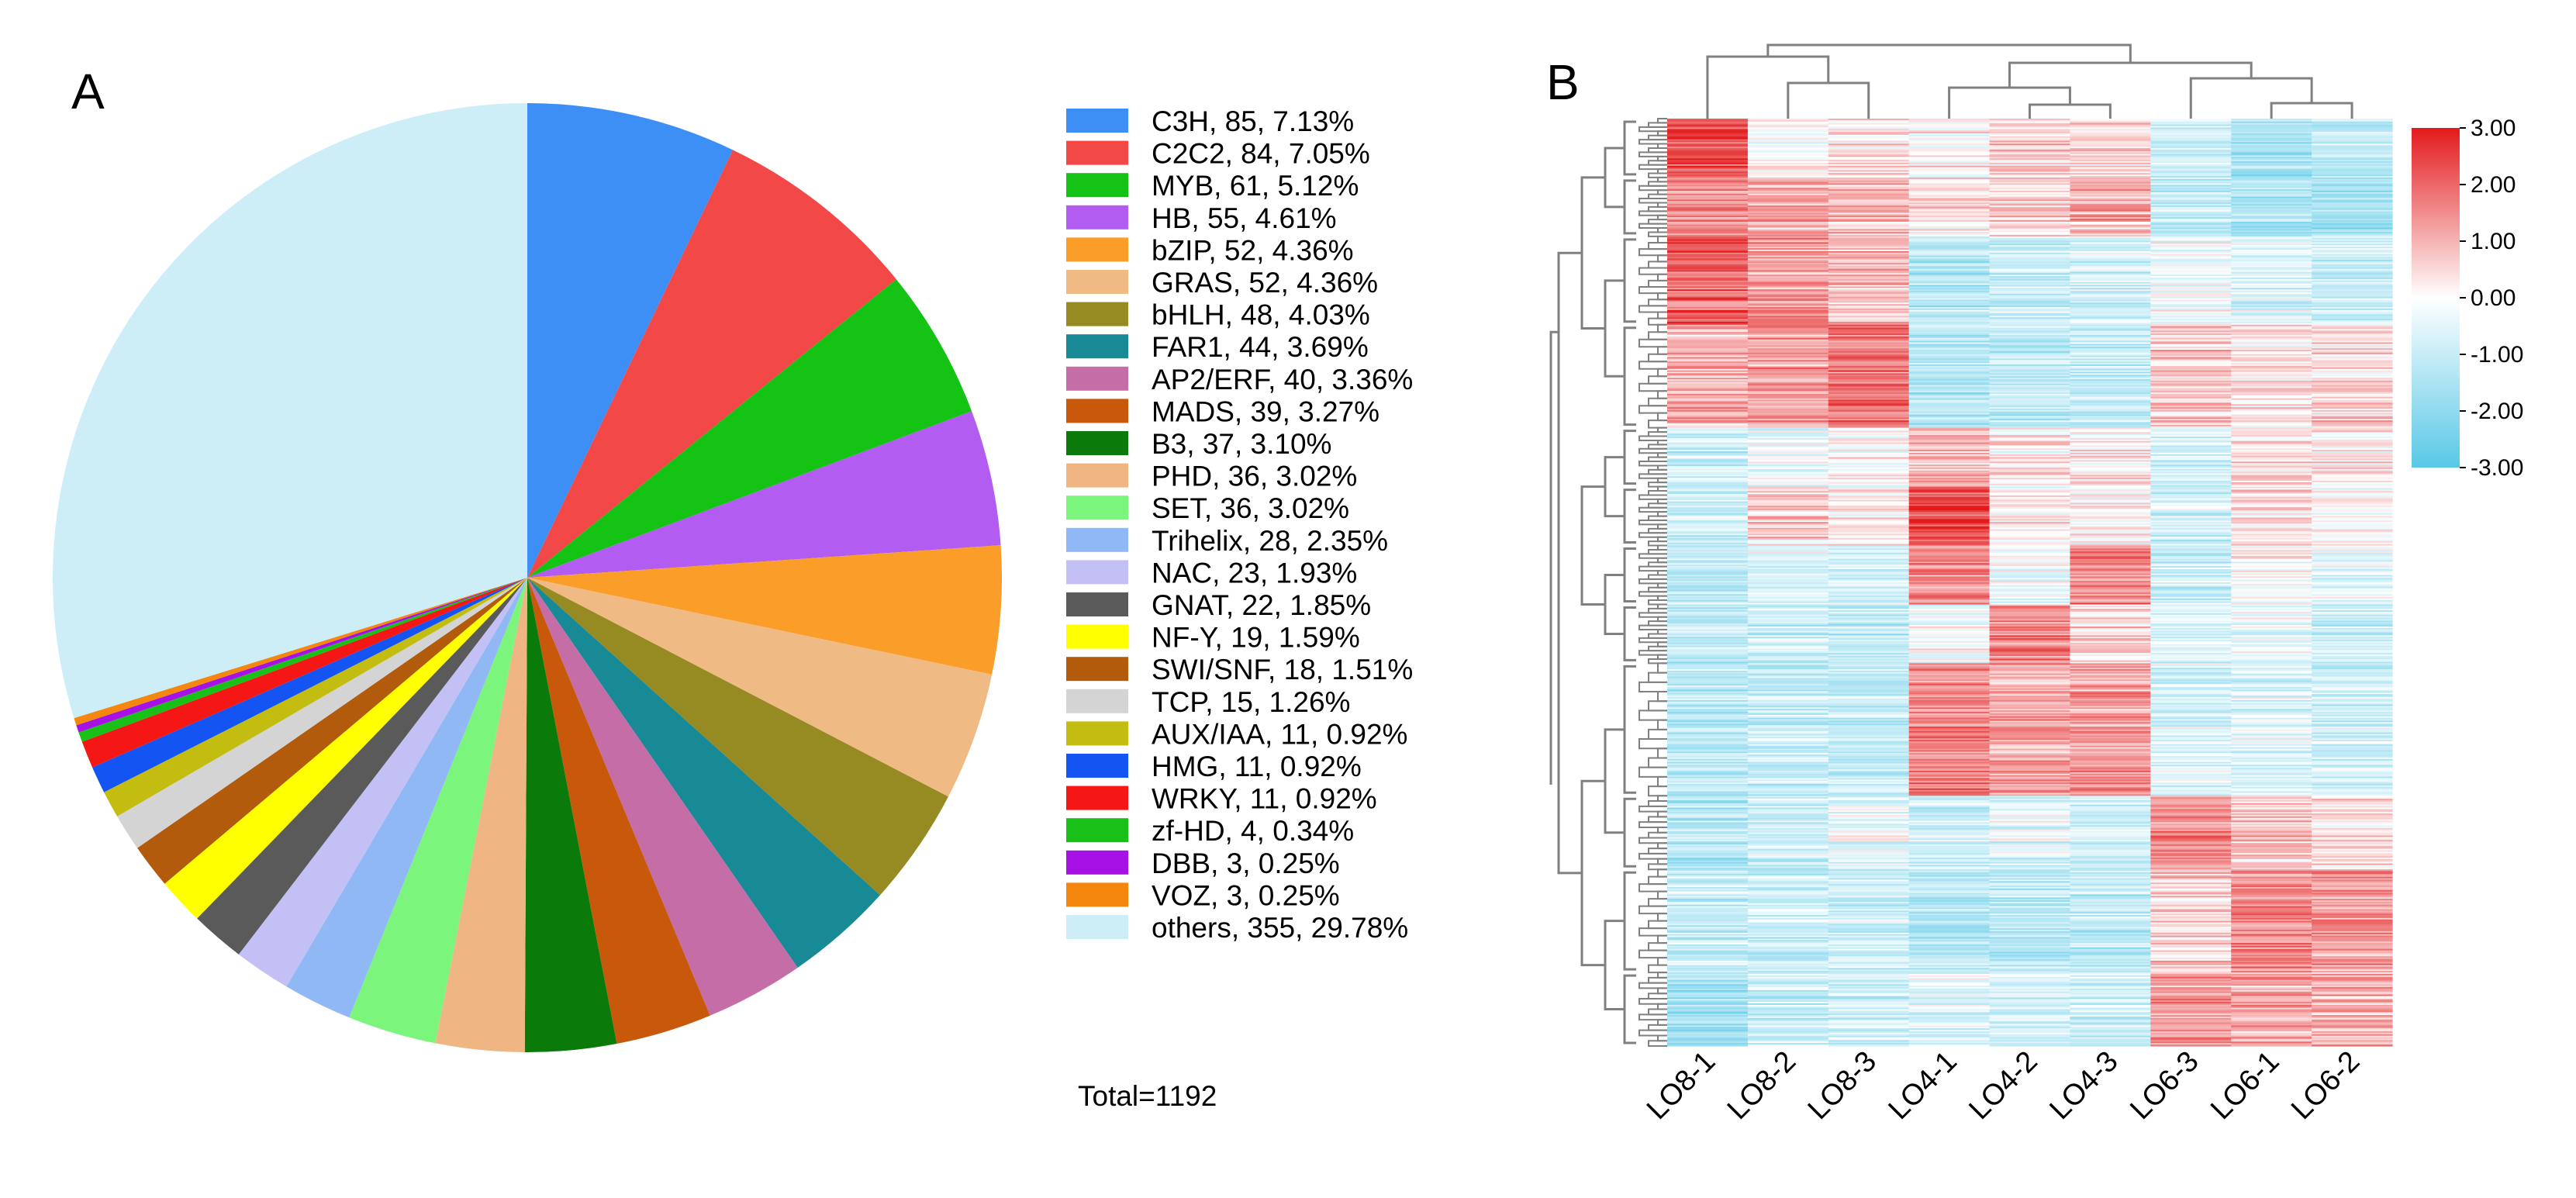 This screenshot has width=2576, height=1198. I want to click on legend-label: HB, 55, 4.61%, so click(1244, 218).